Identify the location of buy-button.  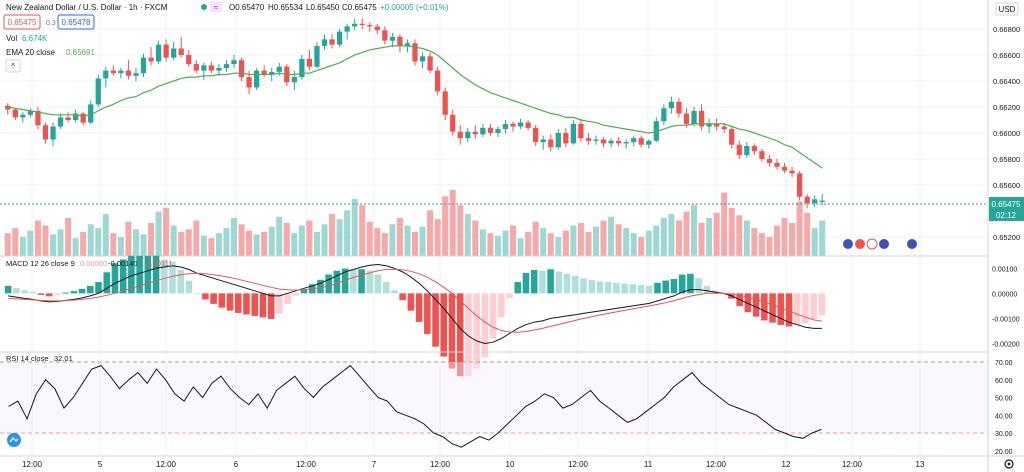
(76, 22).